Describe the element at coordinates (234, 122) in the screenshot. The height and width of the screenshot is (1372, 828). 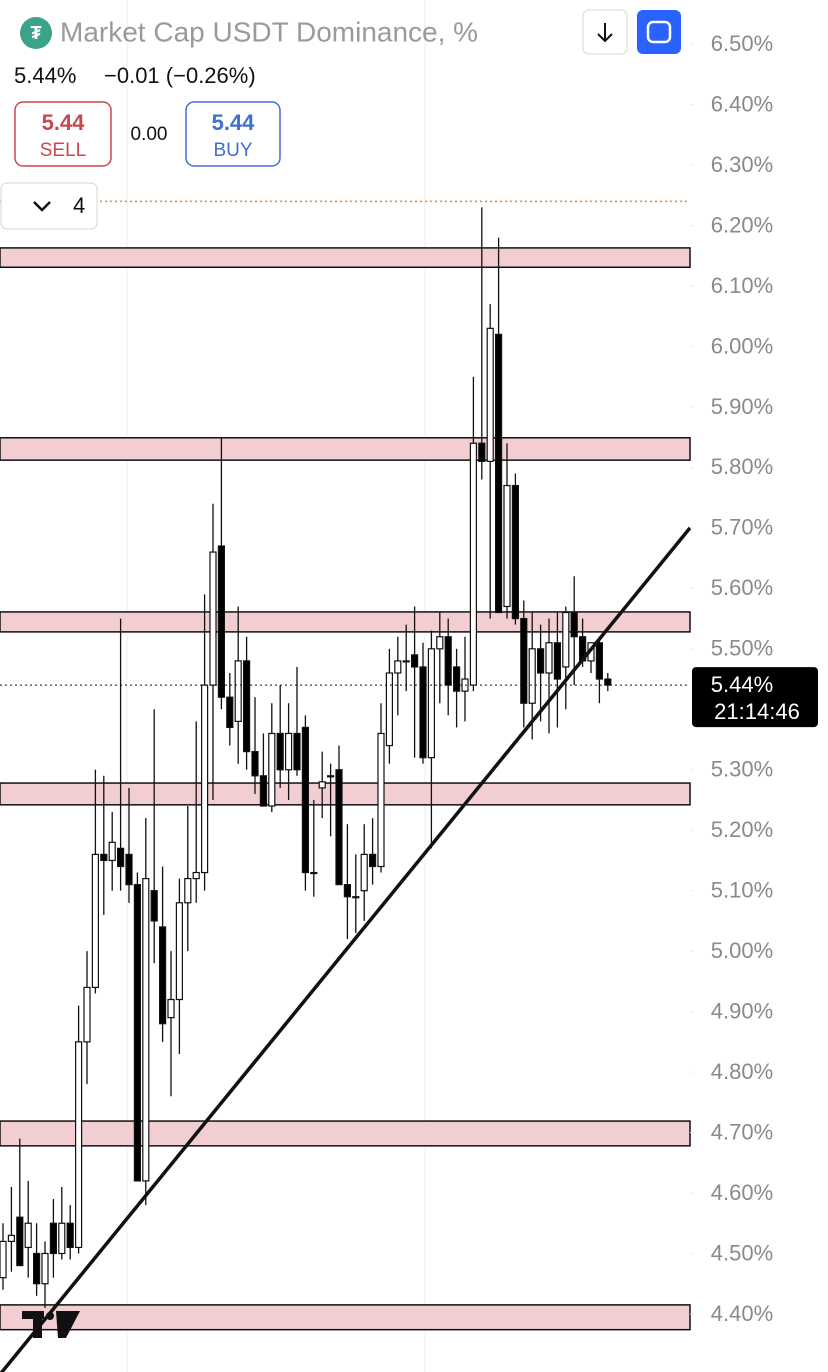
I see `buy-price: 5.44` at that location.